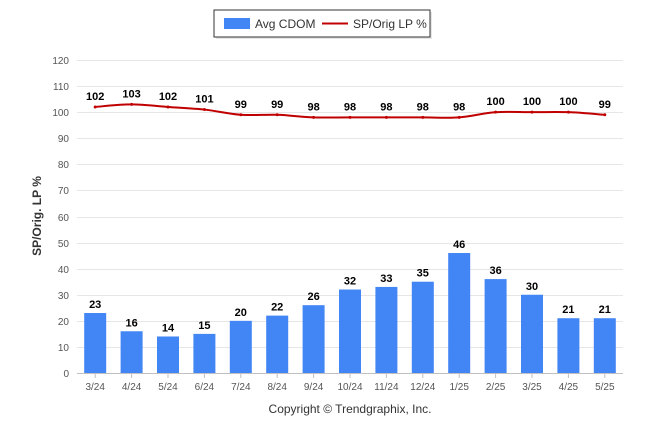 The width and height of the screenshot is (646, 434). What do you see at coordinates (64, 165) in the screenshot?
I see `y-tick-label: 80` at bounding box center [64, 165].